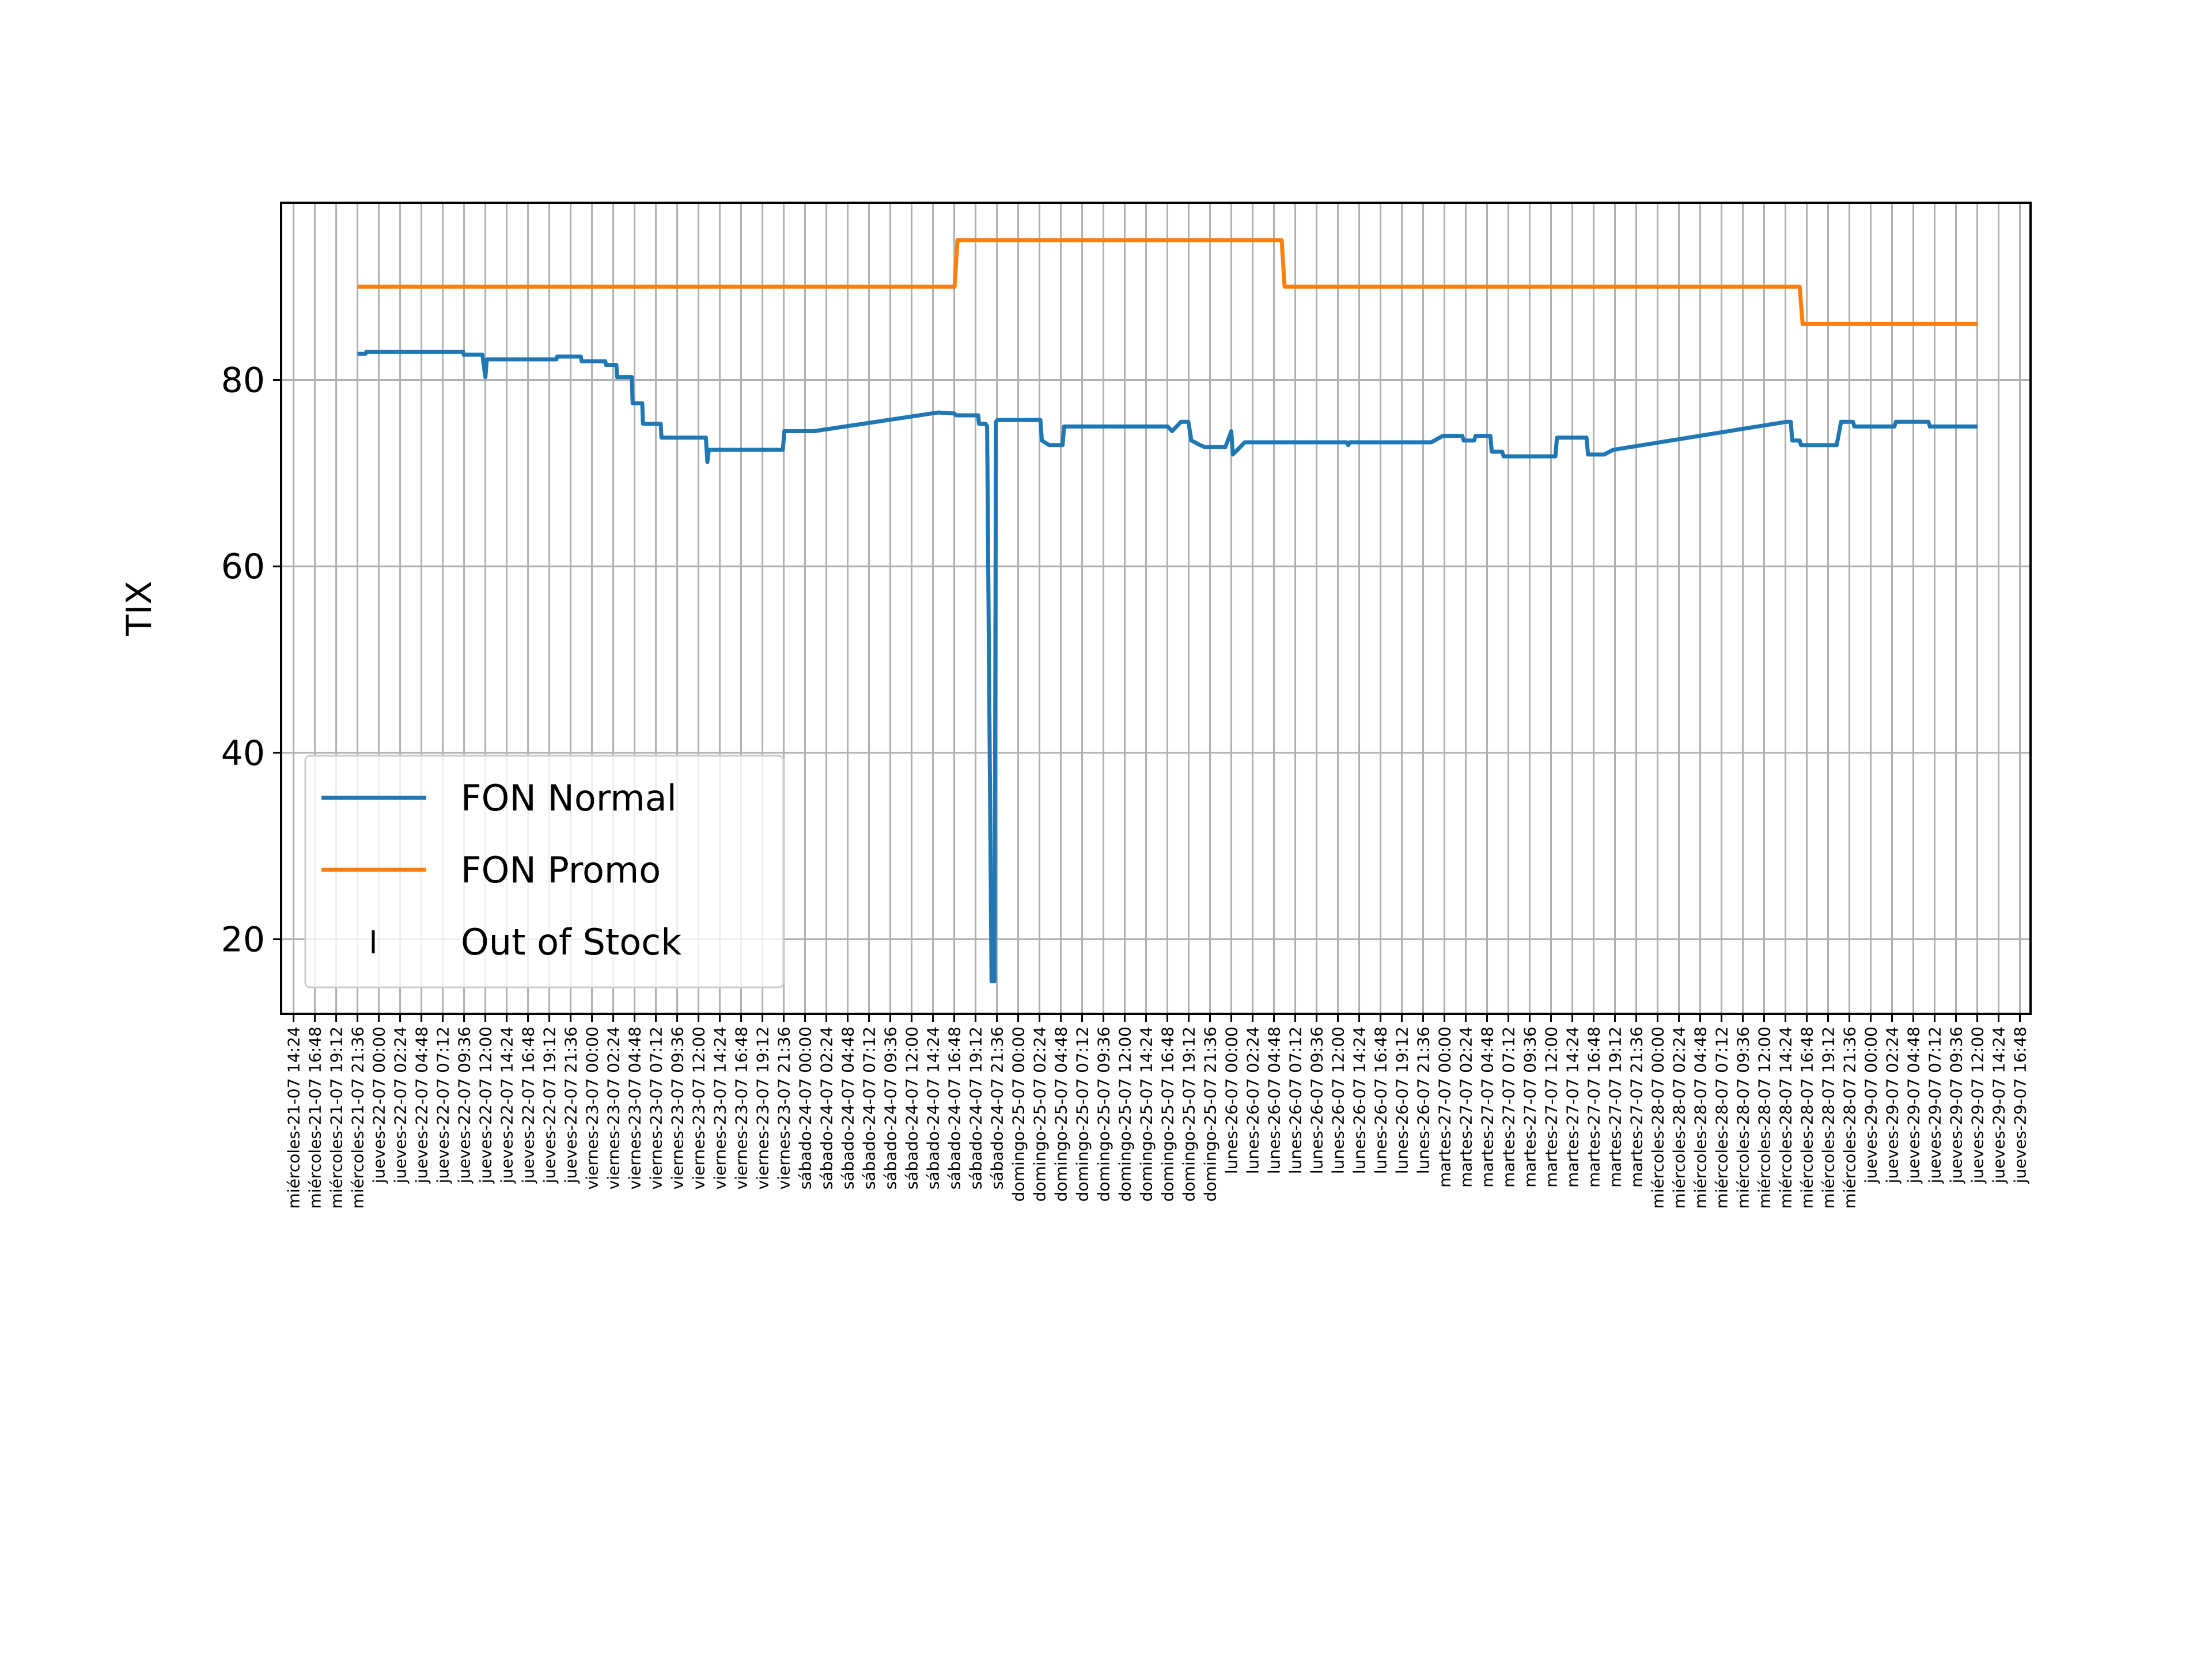 The width and height of the screenshot is (2212, 1659). Describe the element at coordinates (1530, 1107) in the screenshot. I see `x-tick-label: martes-27-07 09:36` at that location.